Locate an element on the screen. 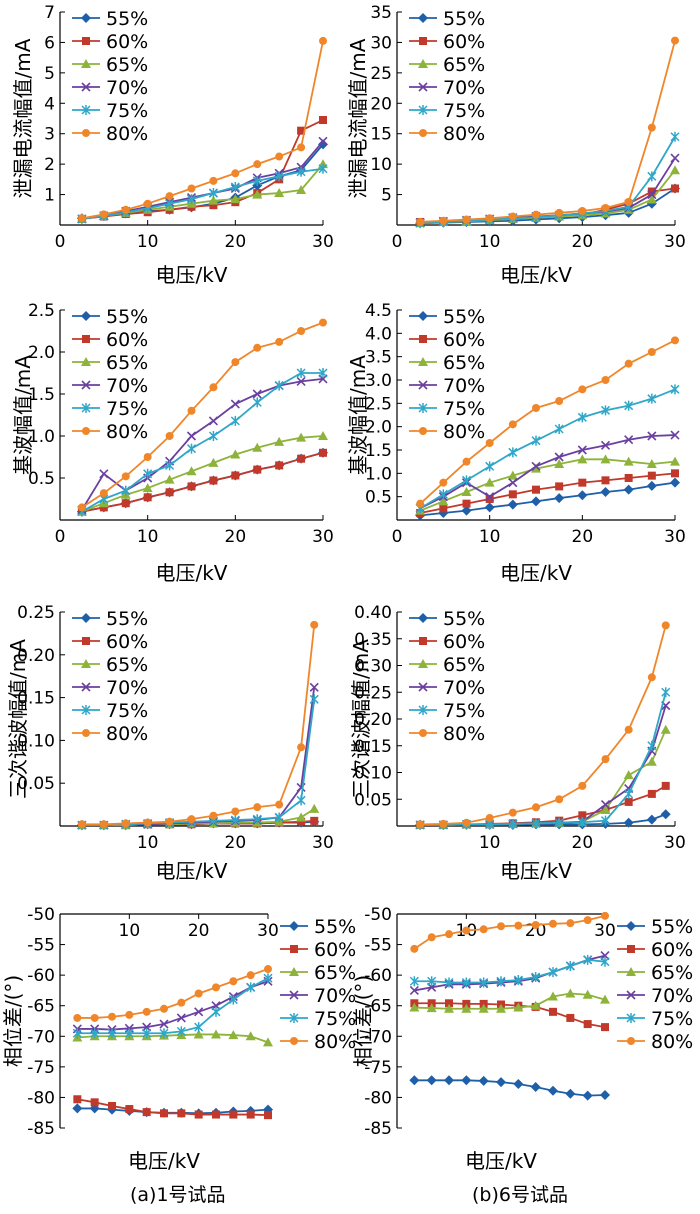 This screenshot has width=700, height=1214. x-tick-label: 0 is located at coordinates (60, 242).